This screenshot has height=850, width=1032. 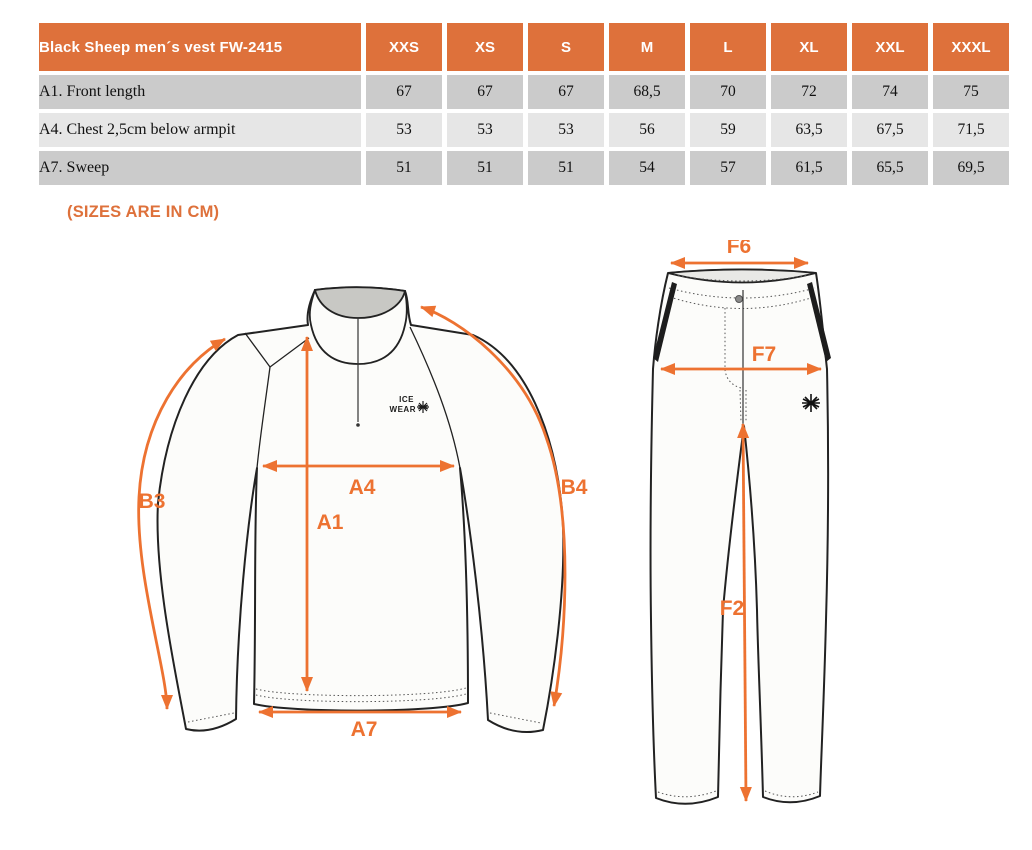 What do you see at coordinates (728, 130) in the screenshot?
I see `size-cell: 59` at bounding box center [728, 130].